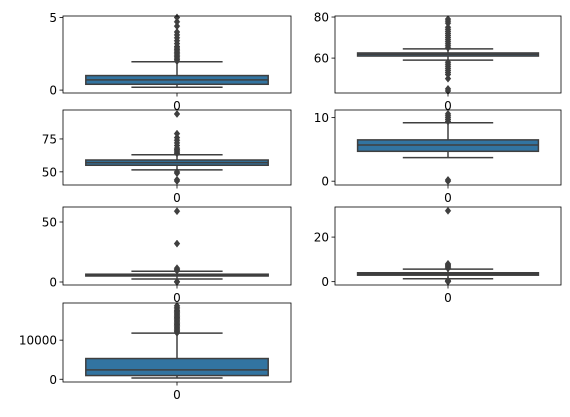  I want to click on y-tick-label: 10, so click(321, 118).